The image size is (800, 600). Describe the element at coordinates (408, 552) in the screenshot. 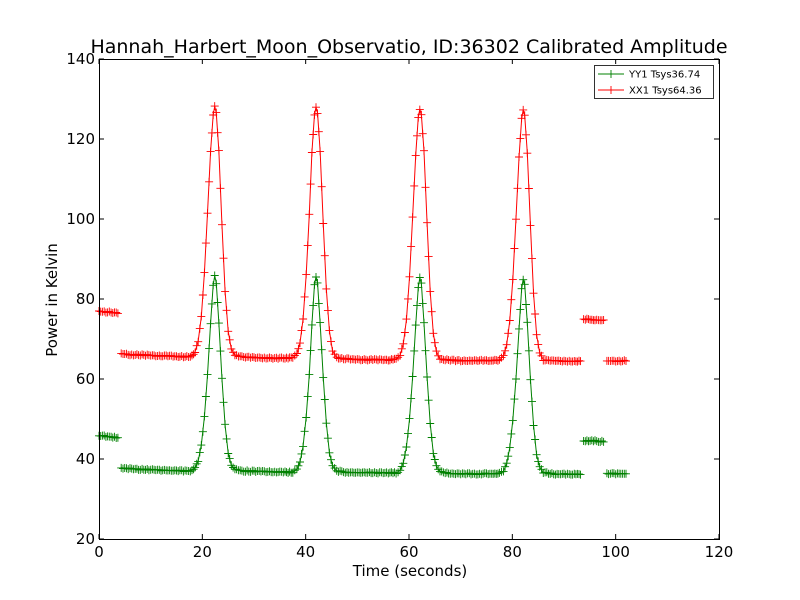

I see `x-tick-label: 60` at that location.